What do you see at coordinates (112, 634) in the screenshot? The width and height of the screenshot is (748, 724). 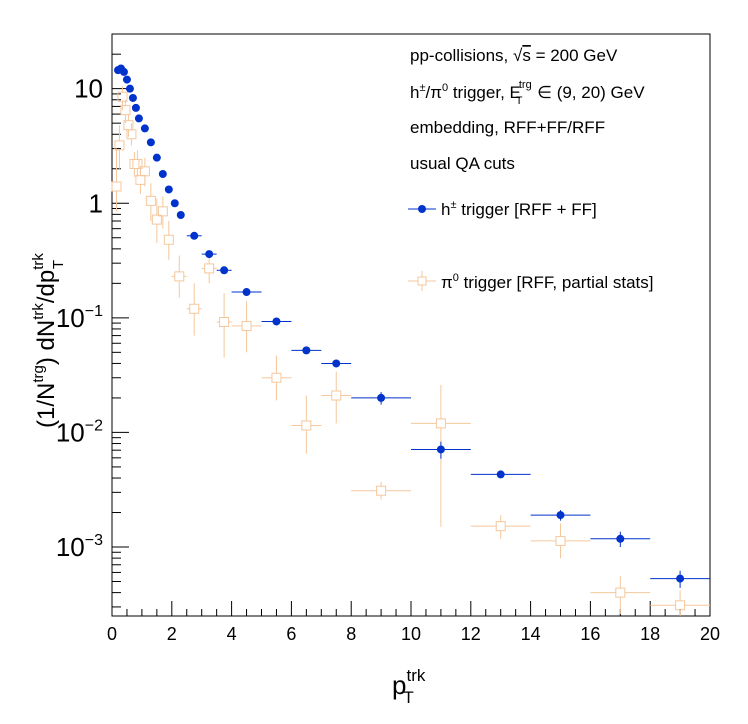 I see `x-tick-label: 0` at bounding box center [112, 634].